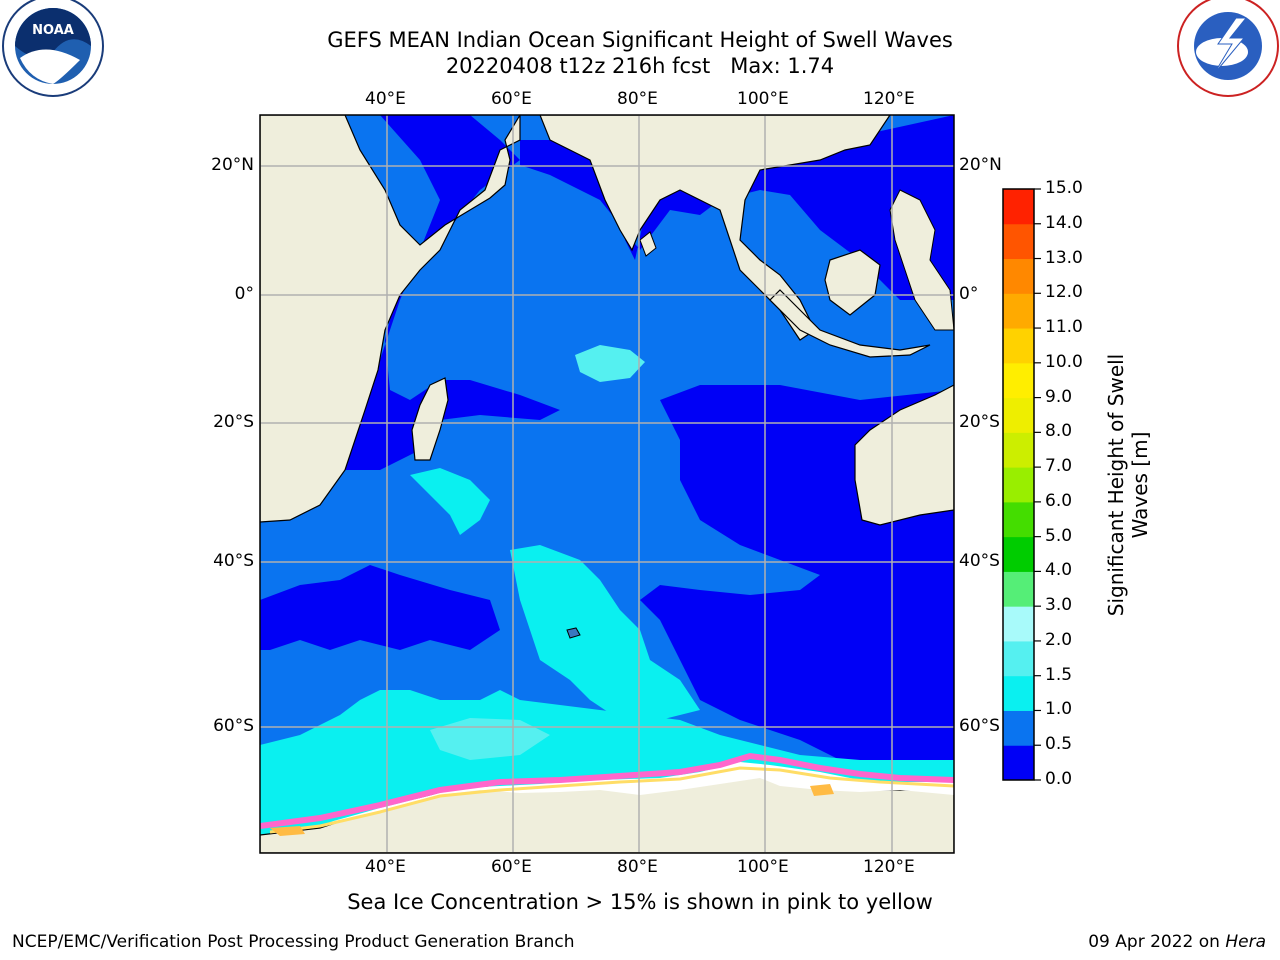 Image resolution: width=1280 pixels, height=960 pixels. Describe the element at coordinates (233, 561) in the screenshot. I see `lat-tick-left-40s: 40°S` at that location.